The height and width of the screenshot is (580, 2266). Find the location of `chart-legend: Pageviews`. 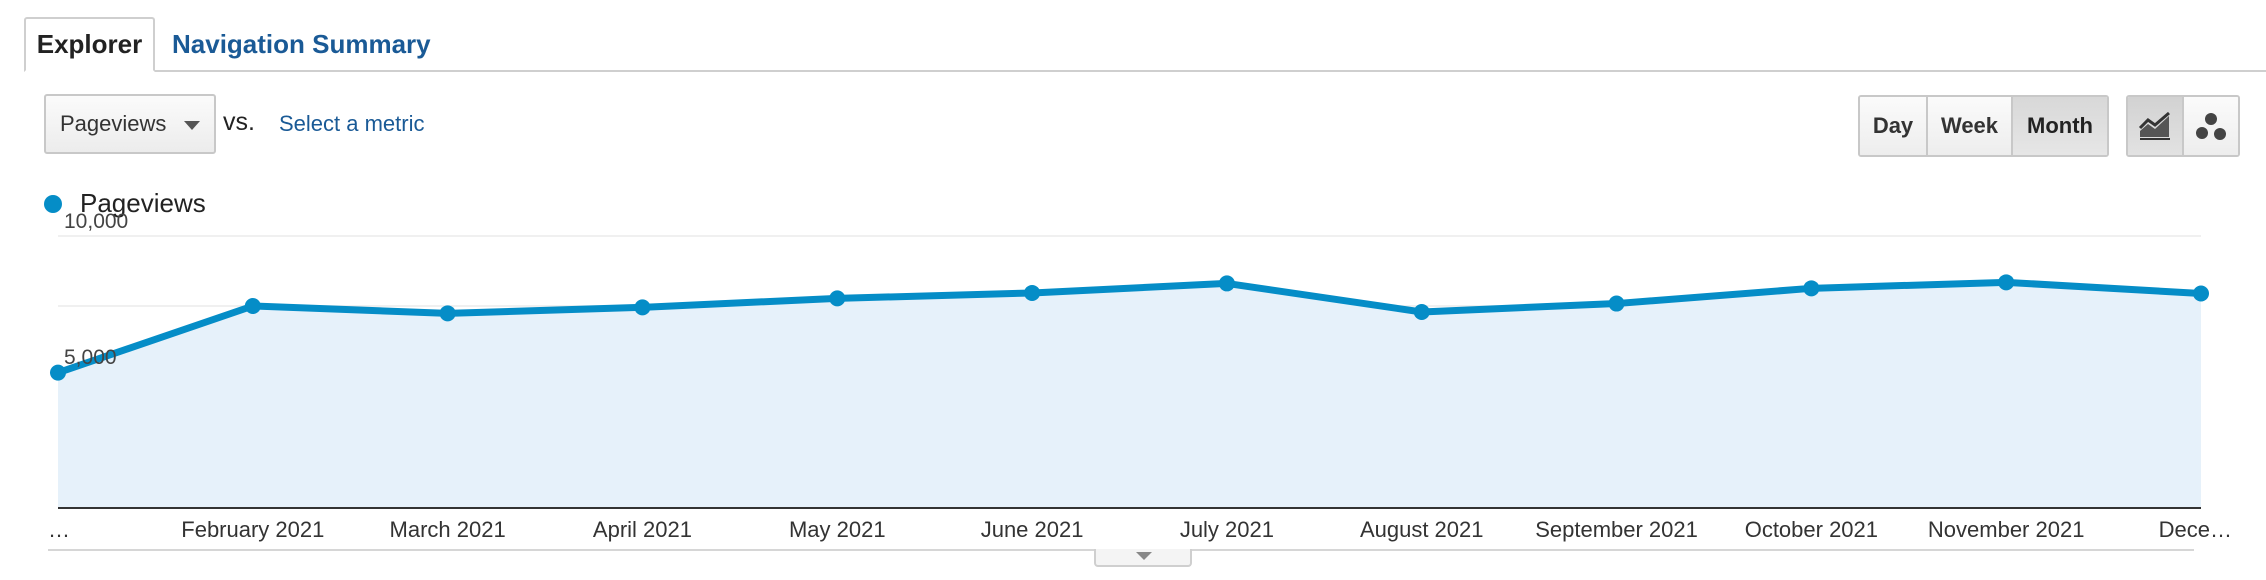

chart-legend: Pageviews is located at coordinates (125, 203).